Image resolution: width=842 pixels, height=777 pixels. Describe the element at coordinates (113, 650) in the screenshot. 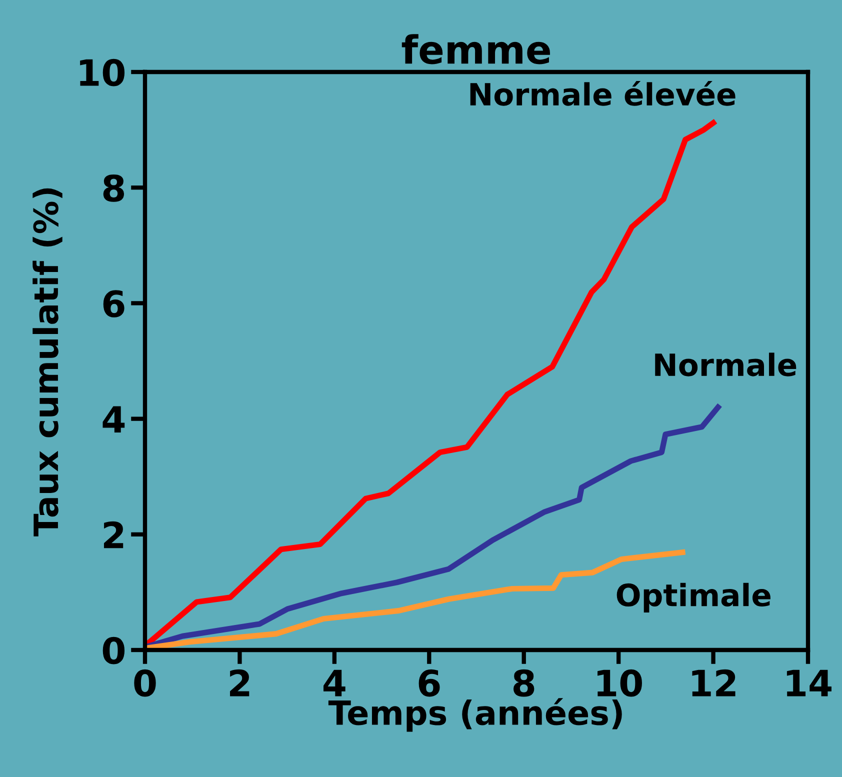

I see `y-tick-label: 0` at that location.